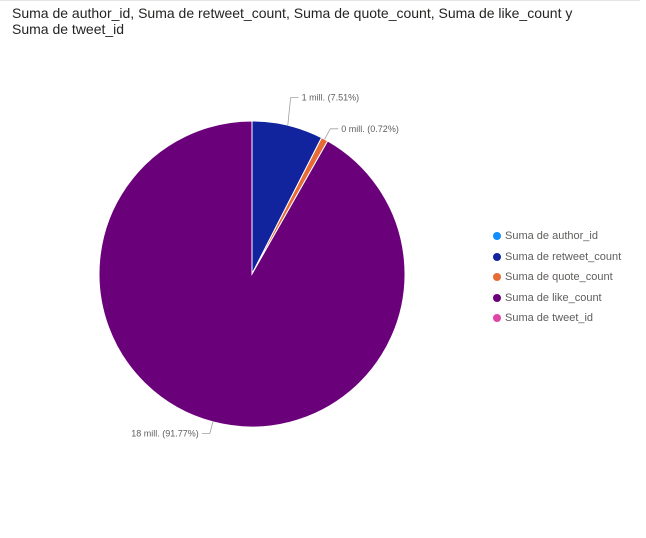 Image resolution: width=646 pixels, height=538 pixels. I want to click on legend-label: Suma de quote_count, so click(559, 277).